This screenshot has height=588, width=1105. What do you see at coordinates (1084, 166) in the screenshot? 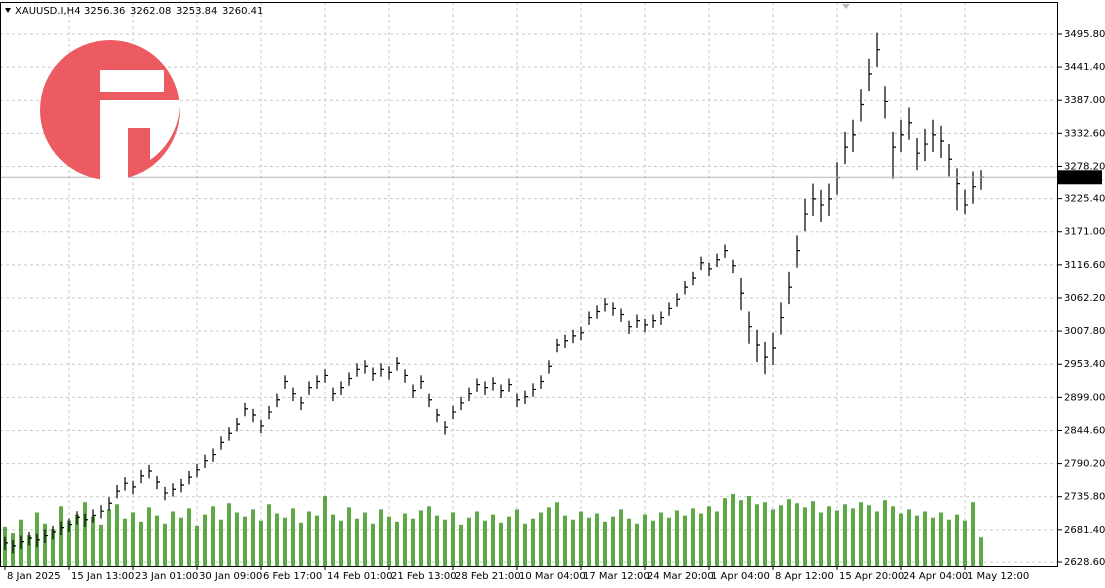
I see `y-tick-label: 3278.20` at bounding box center [1084, 166].